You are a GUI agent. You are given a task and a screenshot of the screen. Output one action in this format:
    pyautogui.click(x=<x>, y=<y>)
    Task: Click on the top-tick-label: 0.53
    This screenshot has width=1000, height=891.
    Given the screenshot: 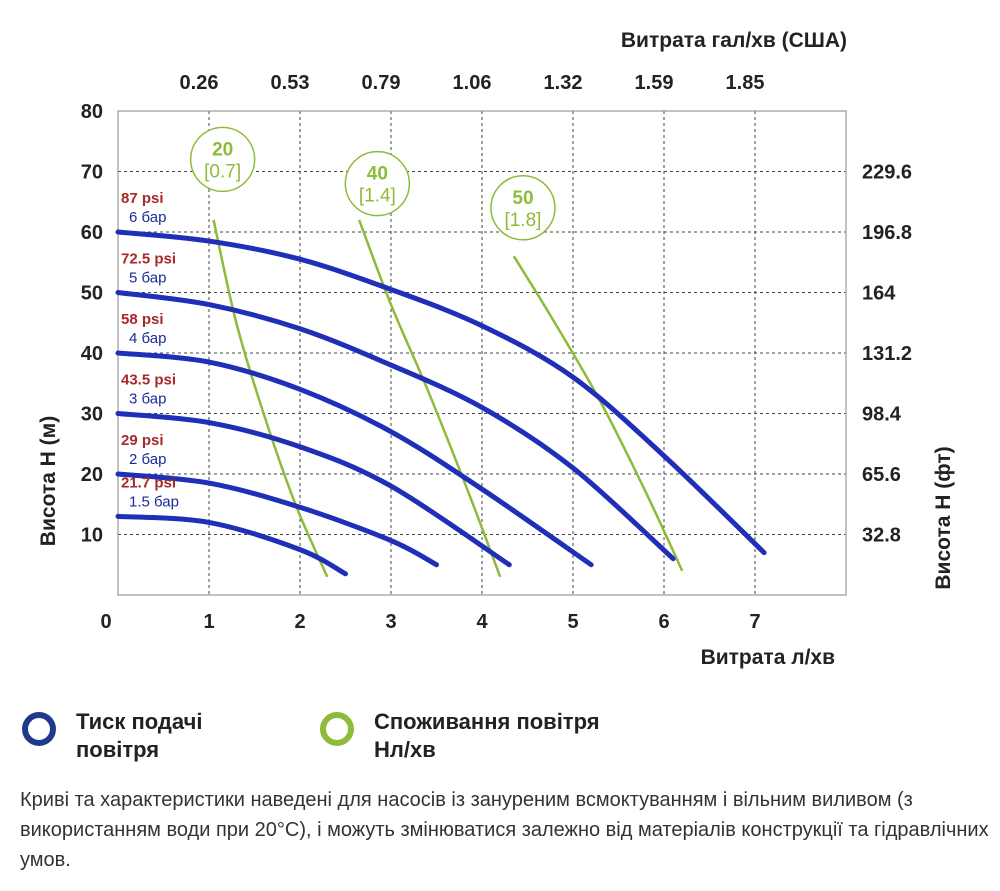 What is the action you would take?
    pyautogui.click(x=290, y=83)
    